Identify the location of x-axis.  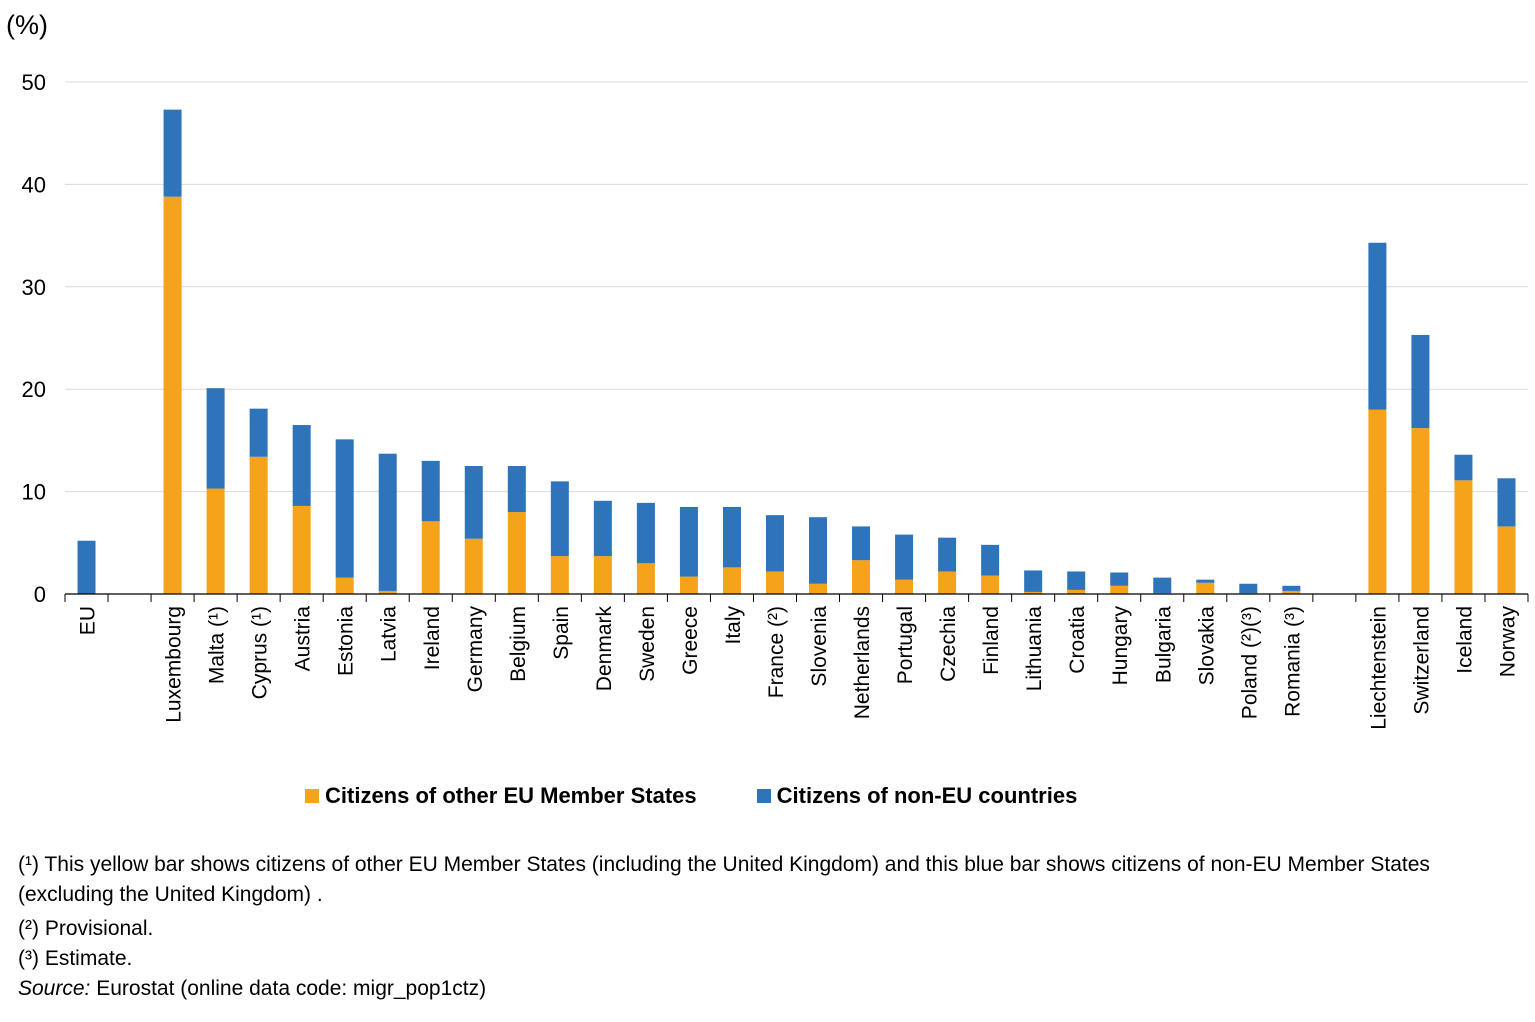
(796, 597).